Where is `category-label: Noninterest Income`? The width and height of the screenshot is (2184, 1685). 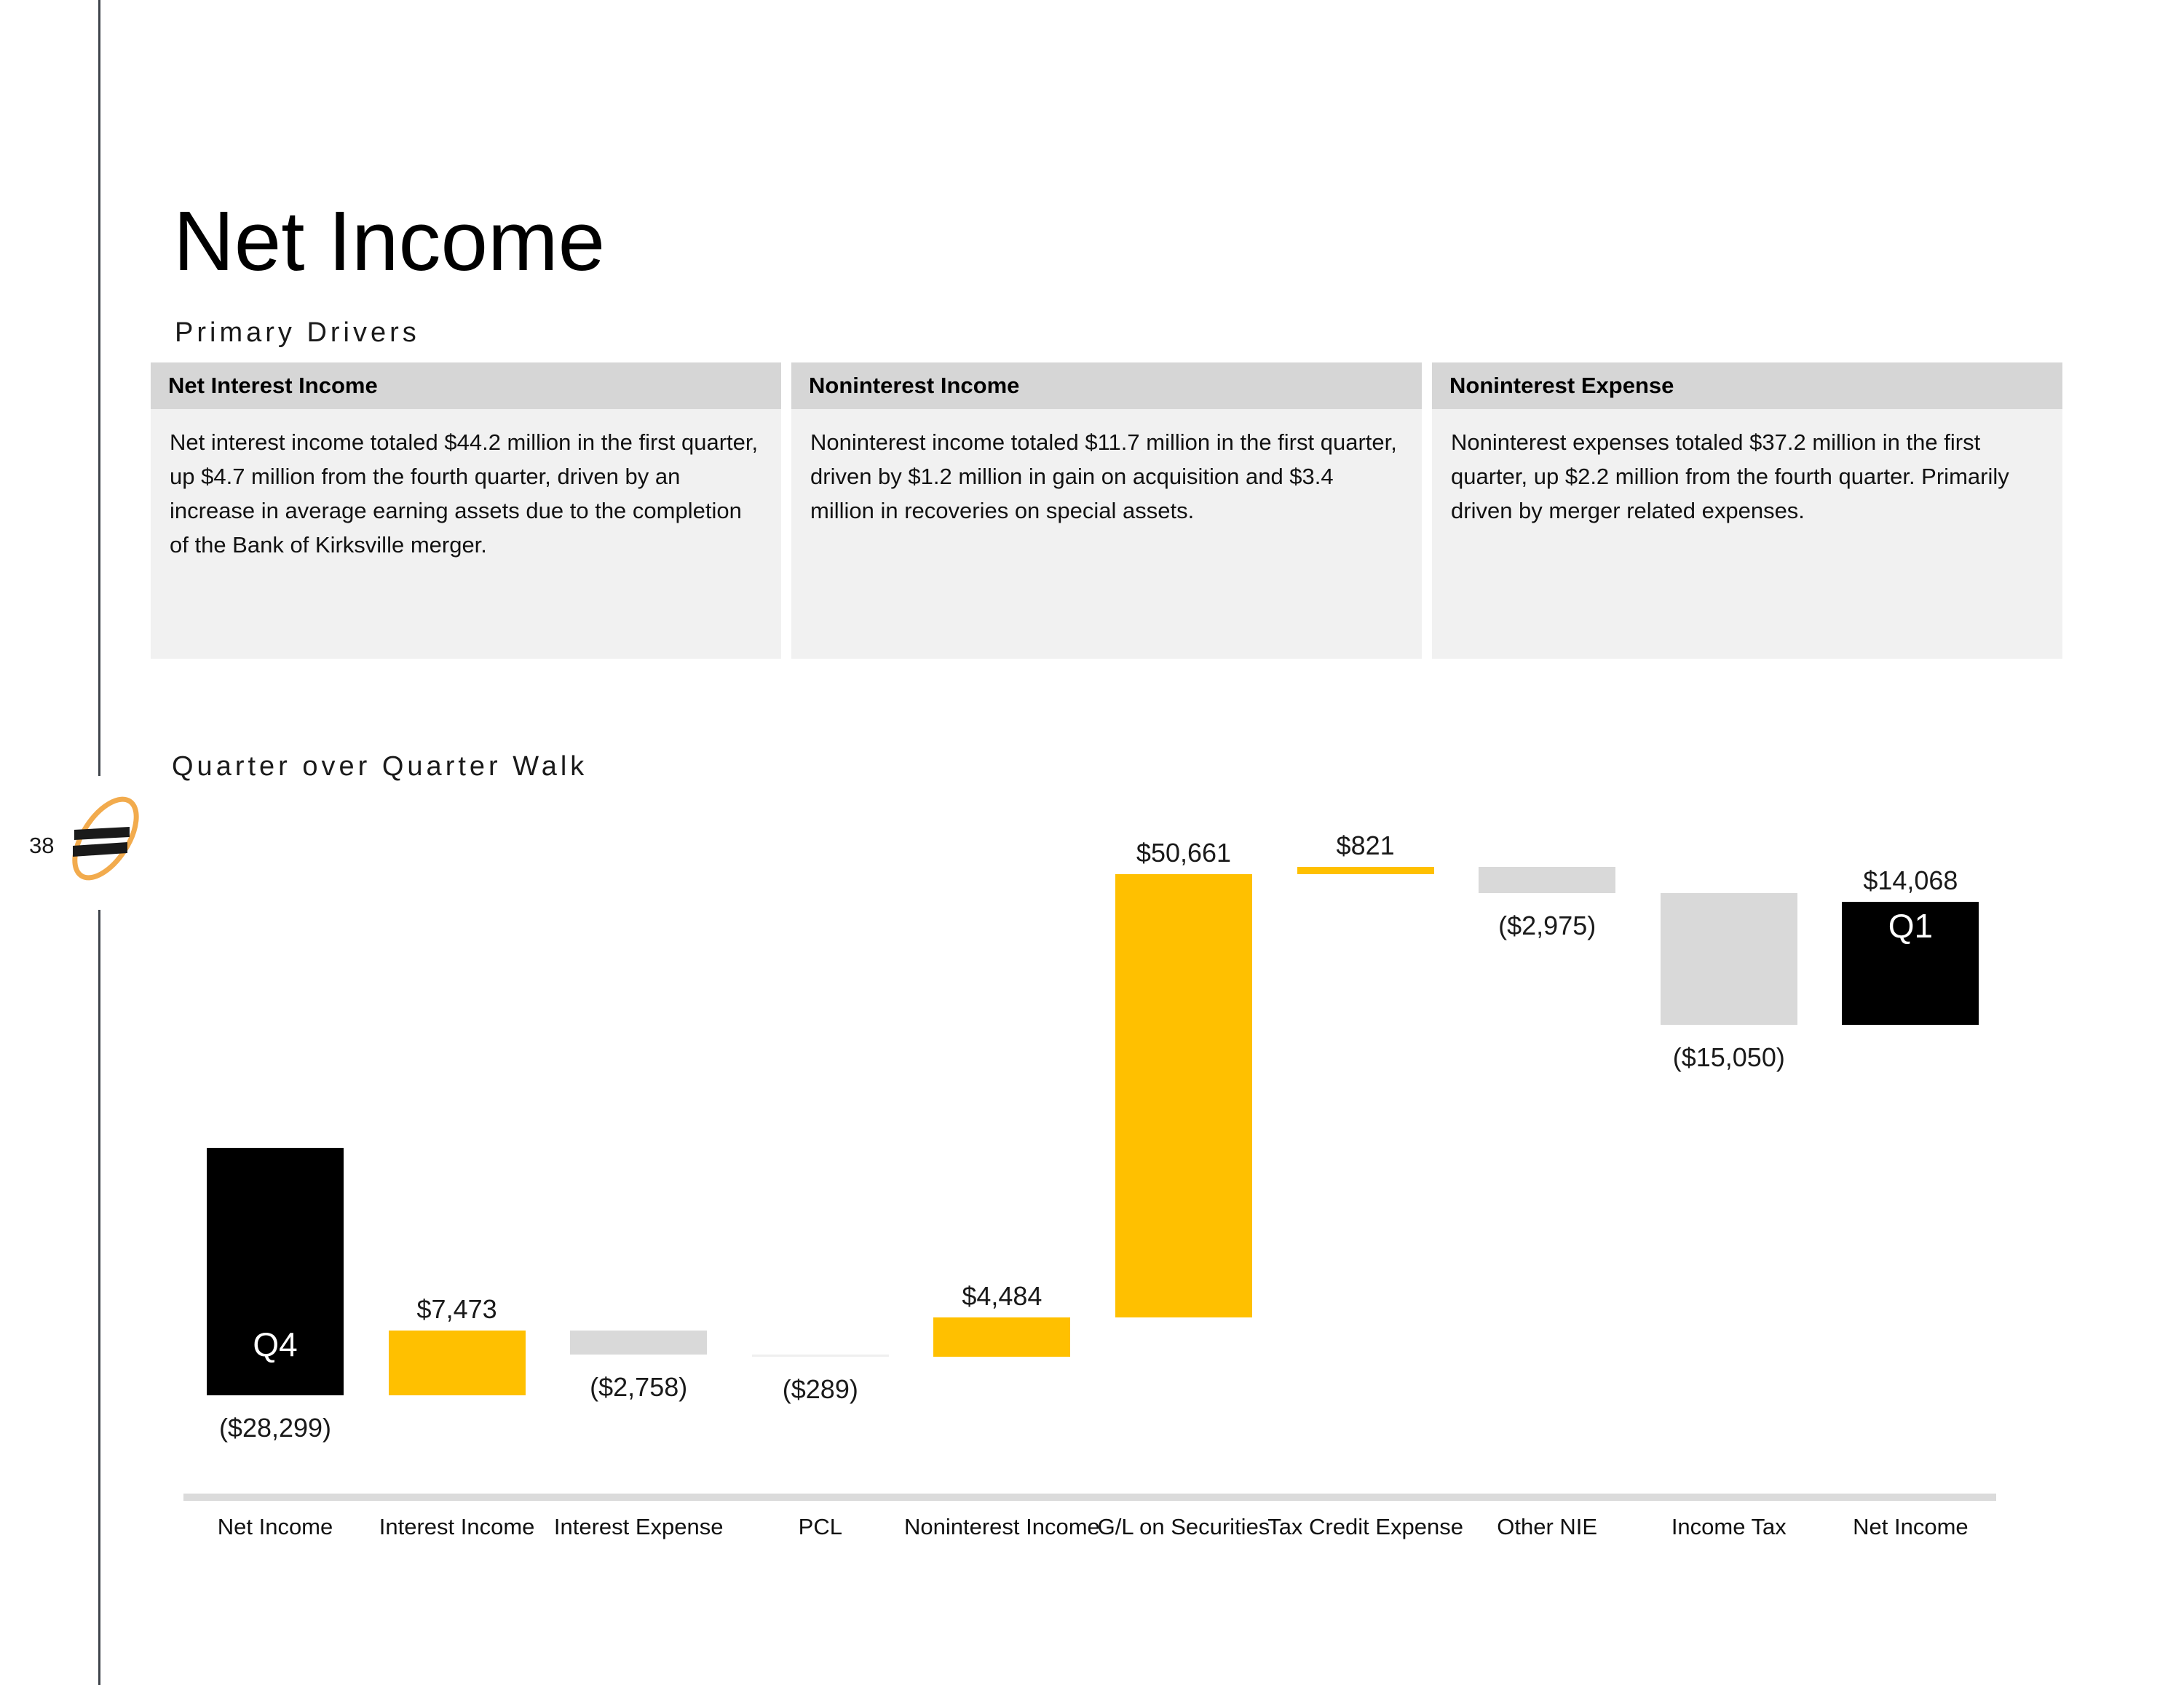 category-label: Noninterest Income is located at coordinates (1001, 1526).